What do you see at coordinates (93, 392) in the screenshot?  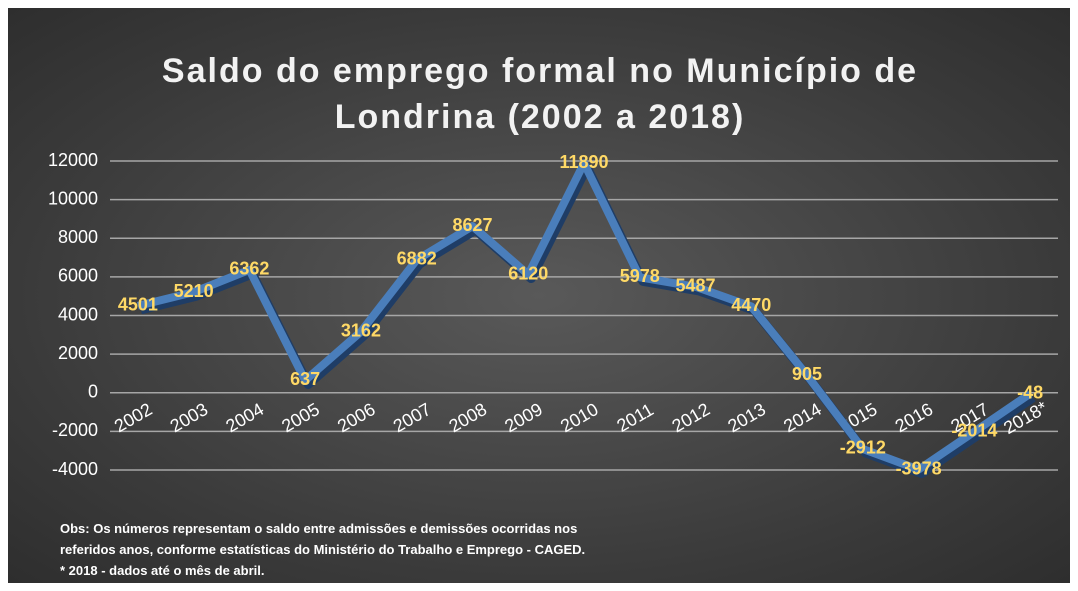 I see `y-tick-label: 0` at bounding box center [93, 392].